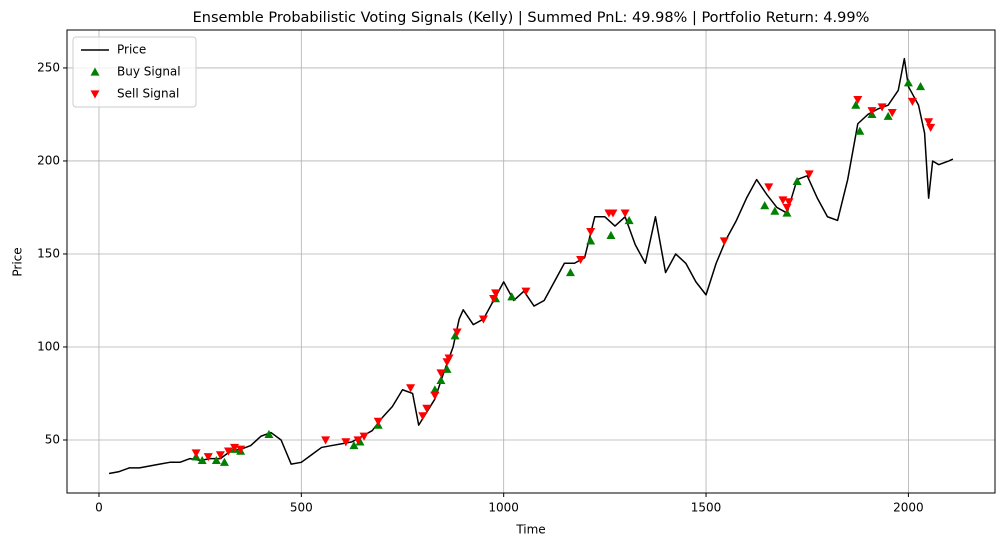  Describe the element at coordinates (131, 50) in the screenshot. I see `legend-label: Price` at that location.